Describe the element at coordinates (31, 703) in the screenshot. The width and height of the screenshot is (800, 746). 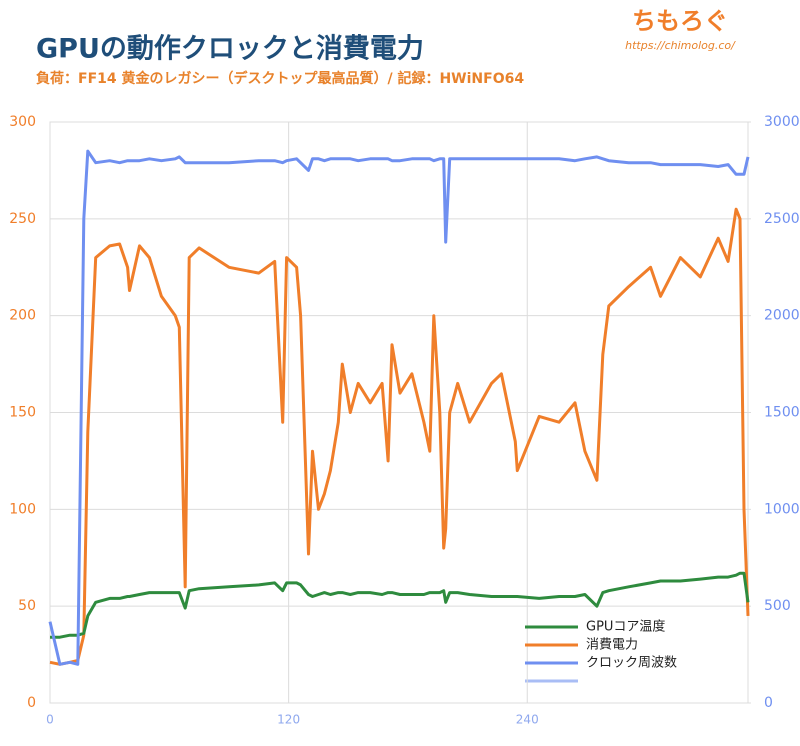
I see `y-tick-label: 0` at that location.